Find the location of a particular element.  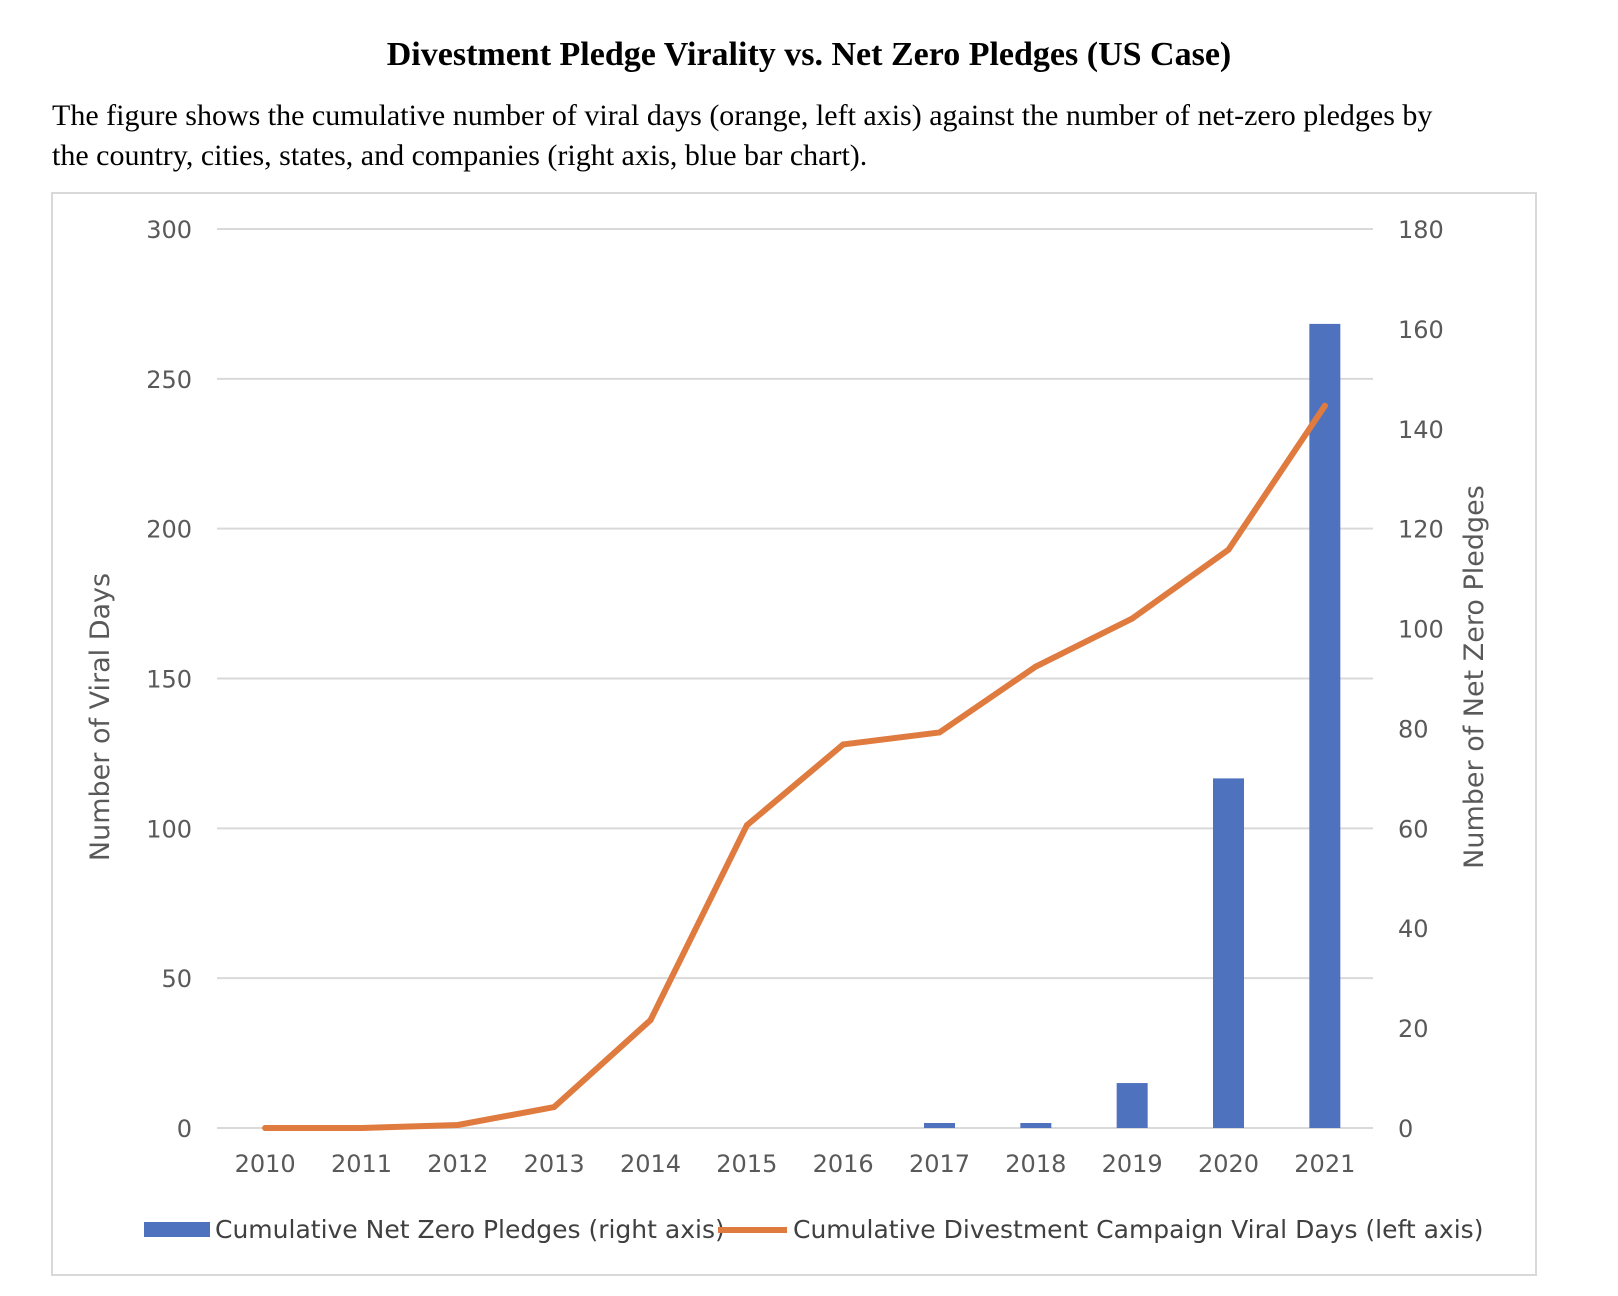

right-tick-label: 140 is located at coordinates (1421, 430).